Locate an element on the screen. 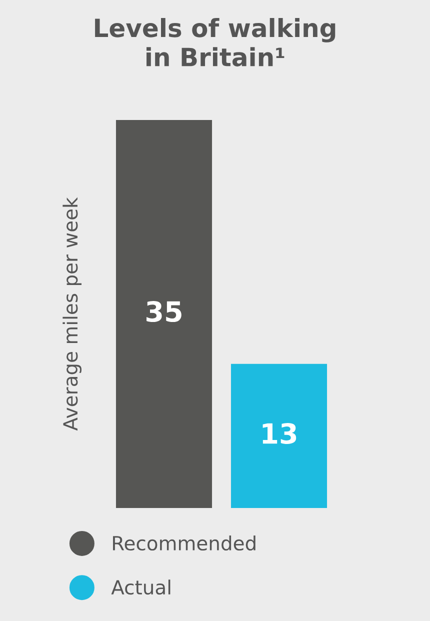 Image resolution: width=430 pixels, height=621 pixels. legend-label: Recommended is located at coordinates (184, 543).